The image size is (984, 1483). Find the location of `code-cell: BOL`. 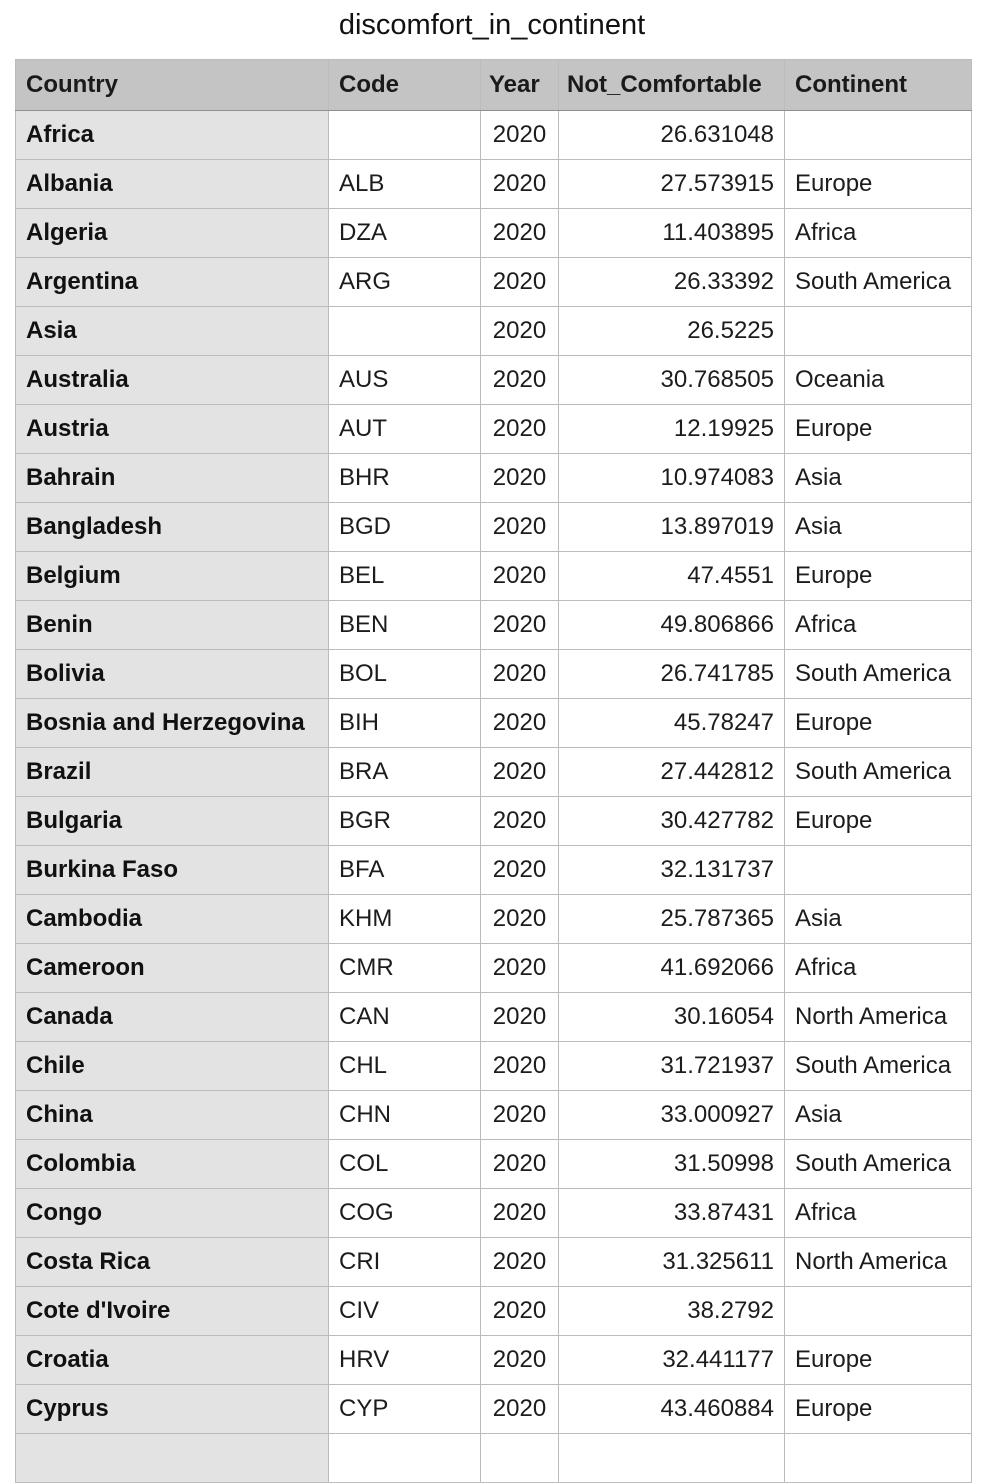

code-cell: BOL is located at coordinates (404, 674).